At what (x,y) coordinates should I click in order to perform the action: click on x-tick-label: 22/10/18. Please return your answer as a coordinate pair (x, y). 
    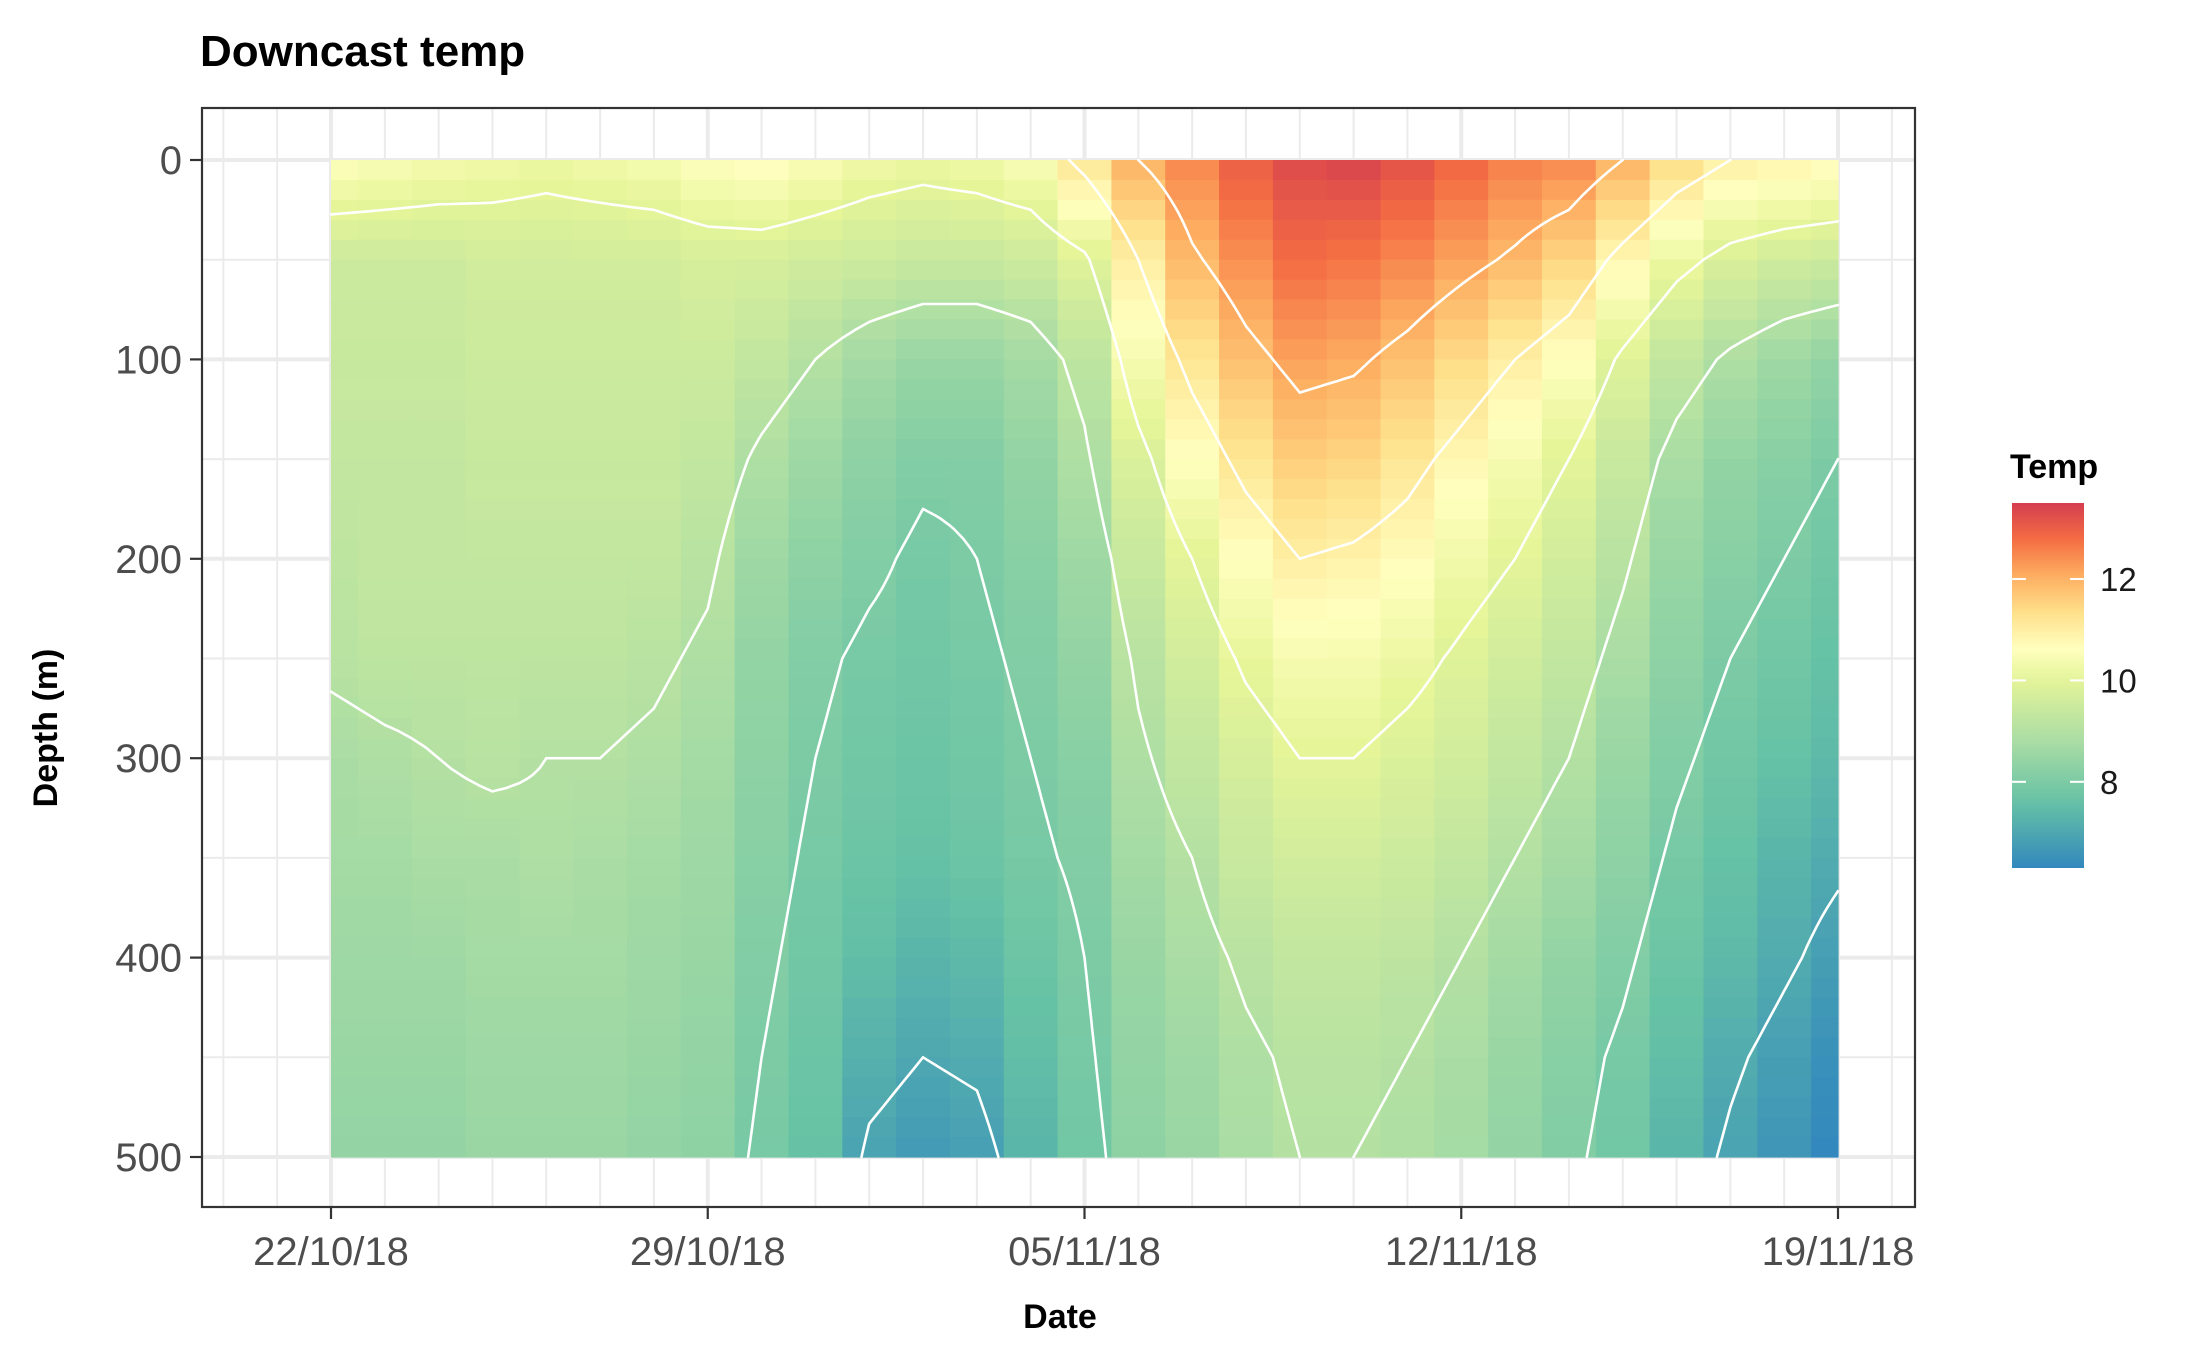
    Looking at the image, I should click on (331, 1252).